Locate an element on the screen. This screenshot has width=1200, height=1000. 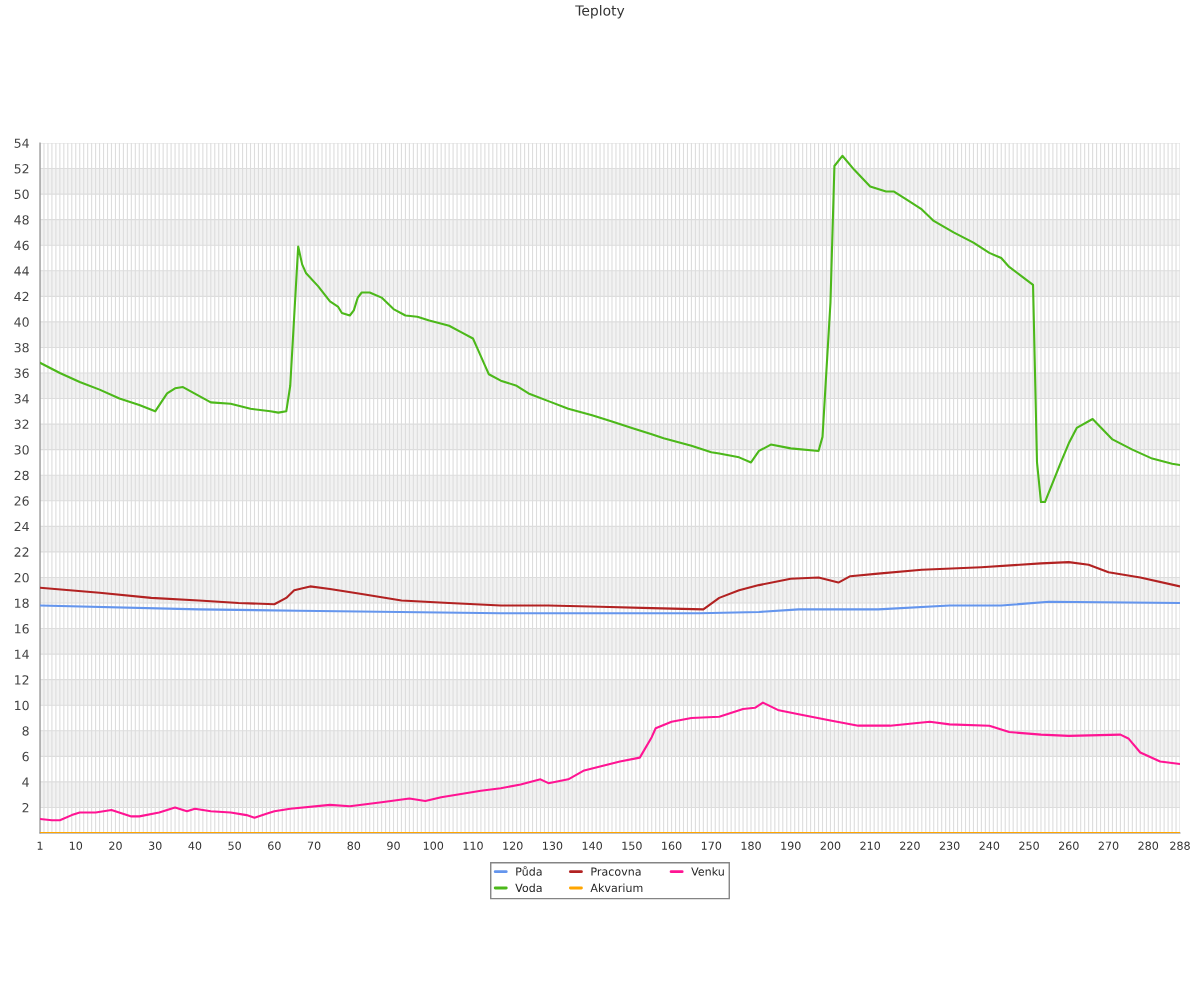
x-tick-label: 140 is located at coordinates (592, 845).